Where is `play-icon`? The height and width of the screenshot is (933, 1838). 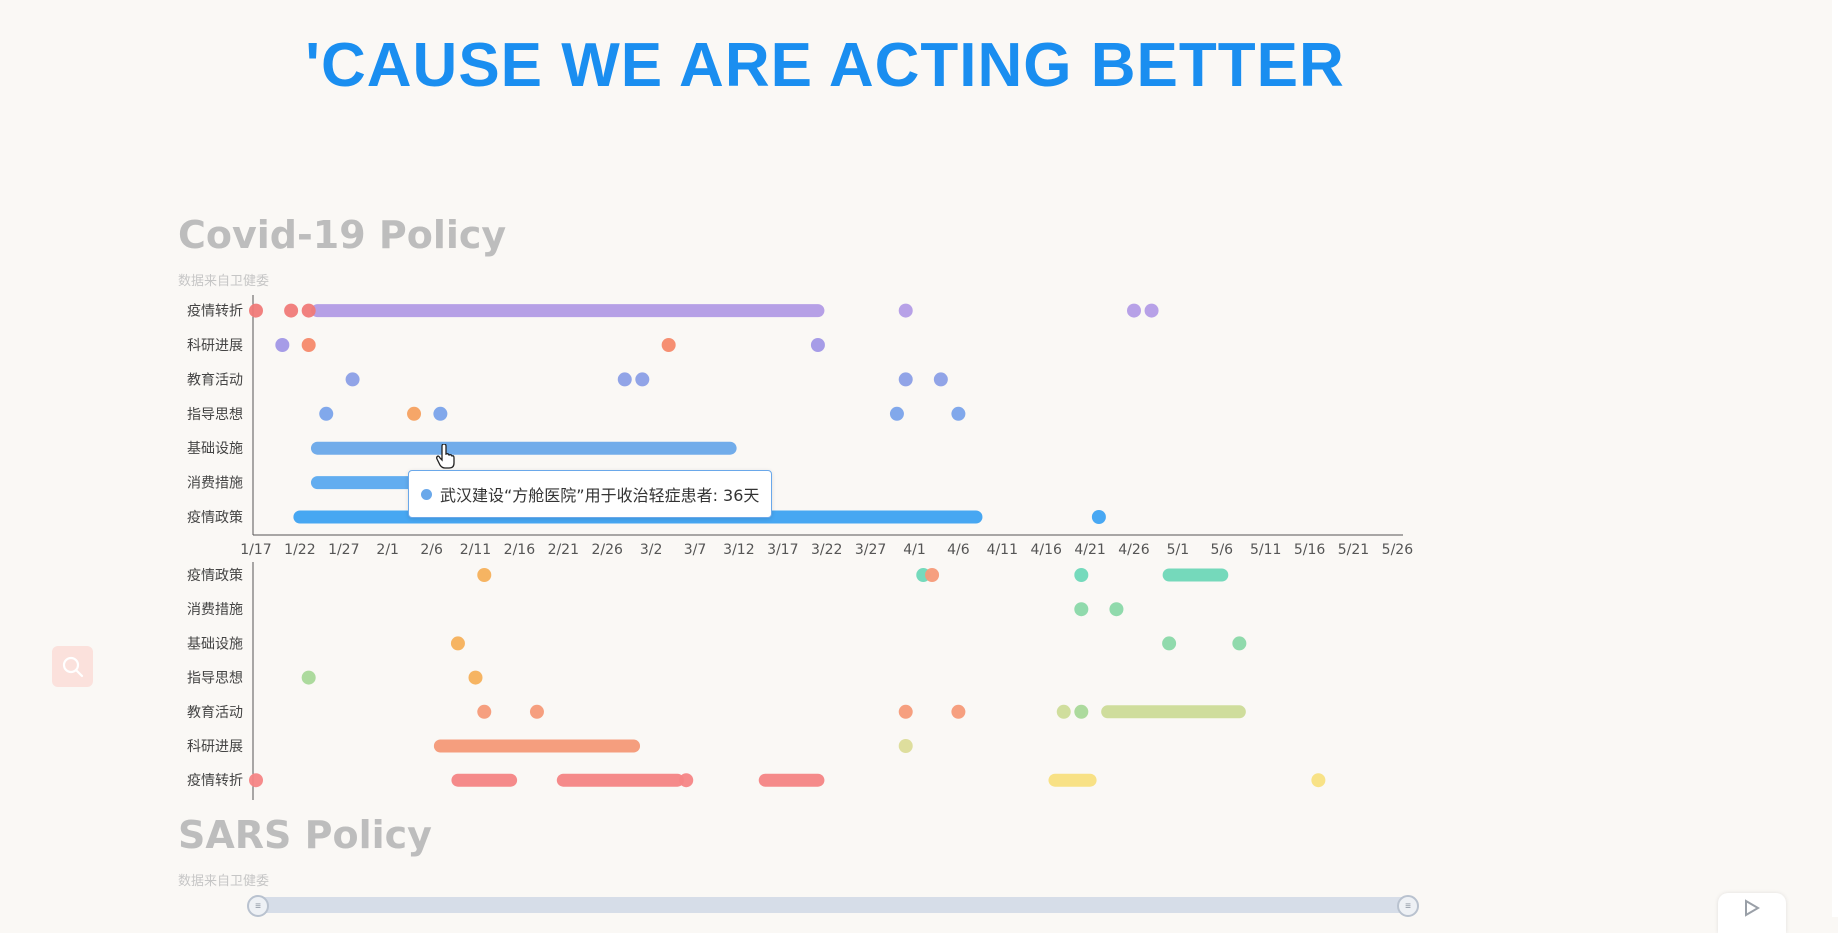
play-icon is located at coordinates (1752, 908).